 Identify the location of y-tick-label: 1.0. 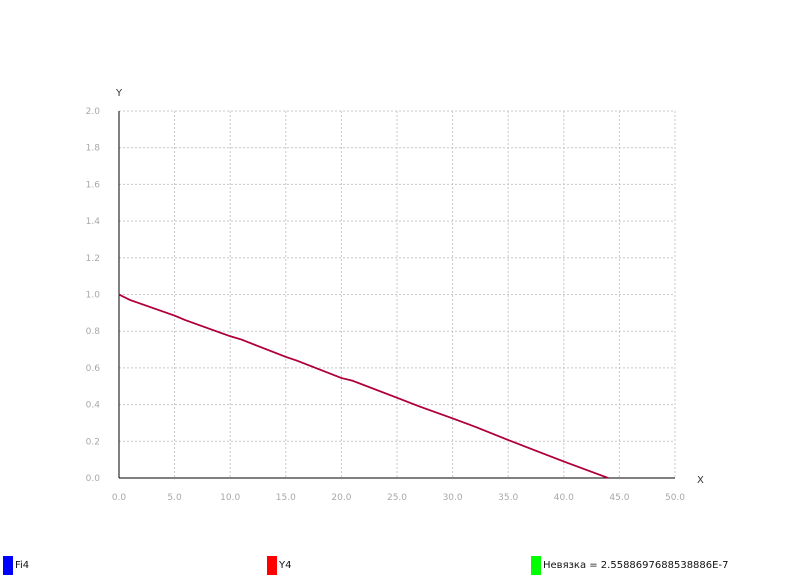
(93, 296).